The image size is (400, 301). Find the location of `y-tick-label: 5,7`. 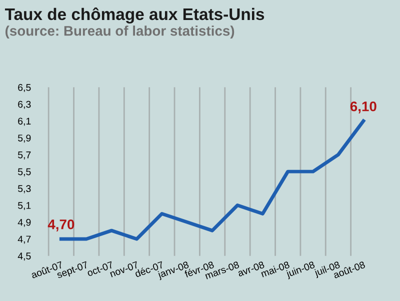

y-tick-label: 5,7 is located at coordinates (24, 156).